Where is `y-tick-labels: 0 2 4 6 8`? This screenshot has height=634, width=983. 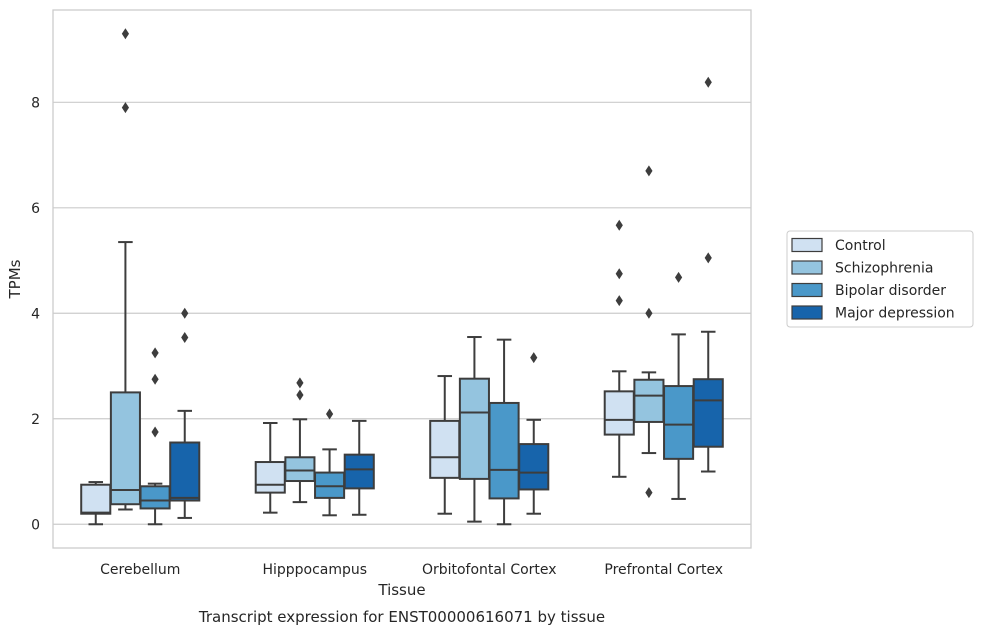 y-tick-labels: 0 2 4 6 8 is located at coordinates (35, 314).